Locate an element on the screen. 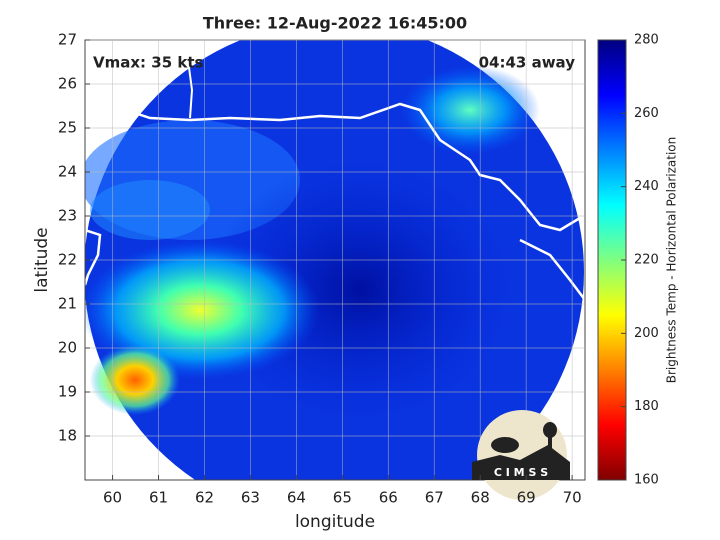 This screenshot has height=540, width=720. x-tick-label: 61 is located at coordinates (158, 498).